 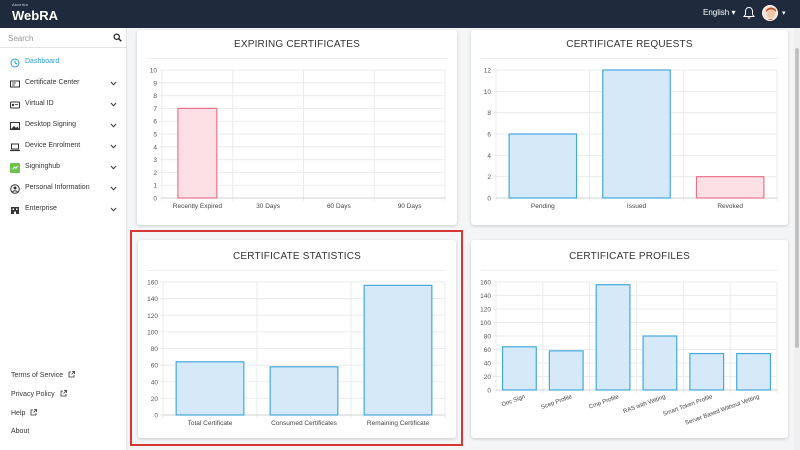 What do you see at coordinates (63, 63) in the screenshot?
I see `sidebar-item-dashboard: Dashboard` at bounding box center [63, 63].